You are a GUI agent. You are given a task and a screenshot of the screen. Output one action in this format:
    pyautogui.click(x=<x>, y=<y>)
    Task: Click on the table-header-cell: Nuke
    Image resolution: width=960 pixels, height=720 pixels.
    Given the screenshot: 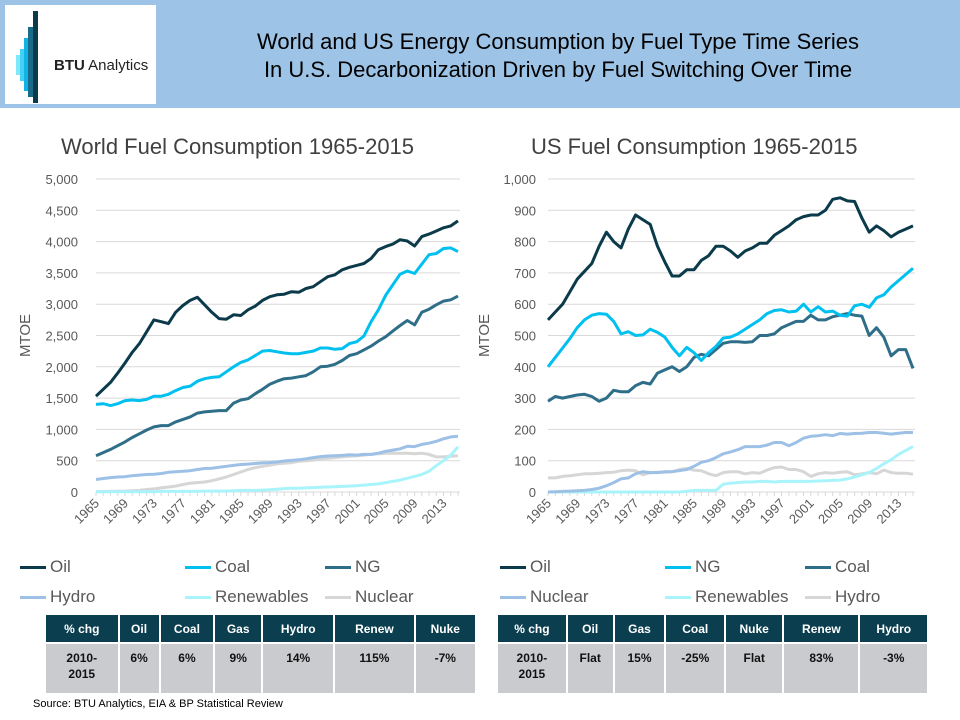 What is the action you would take?
    pyautogui.click(x=445, y=628)
    